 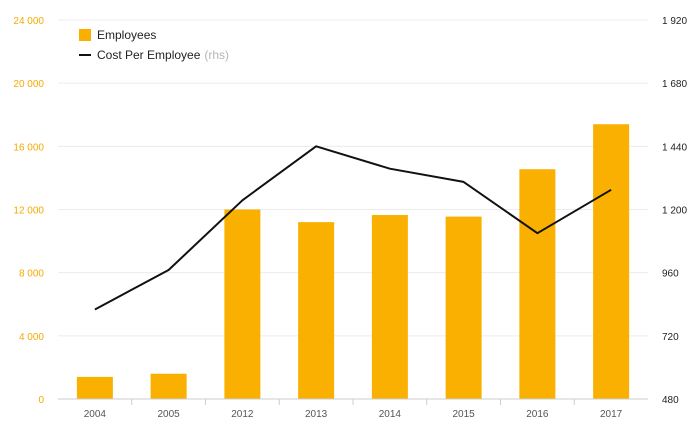 I want to click on right-axis-labels: 480 720 960 1 200 1 440 1 680 1 920, so click(x=674, y=211).